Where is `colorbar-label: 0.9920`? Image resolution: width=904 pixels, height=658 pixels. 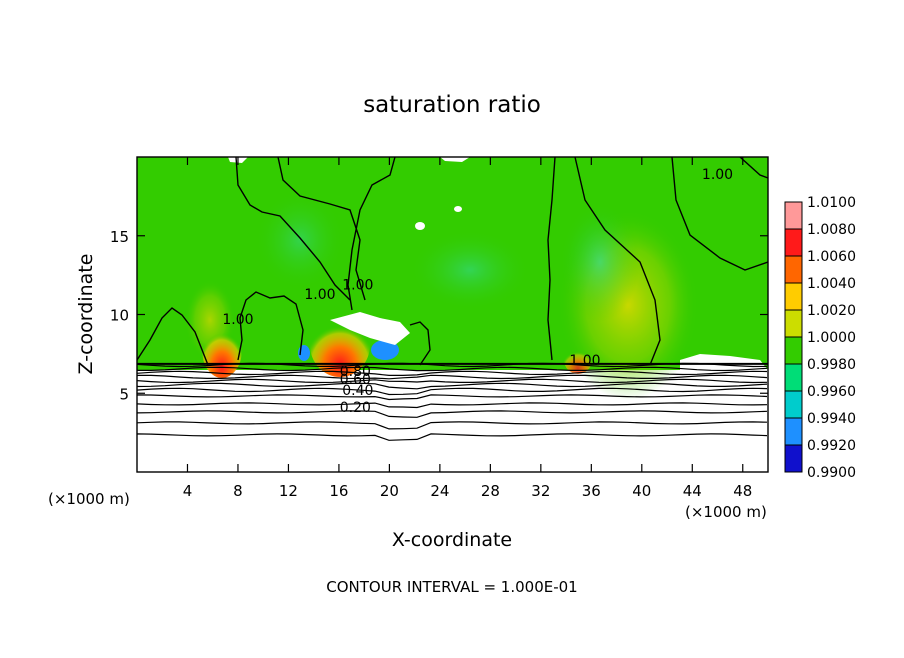 colorbar-label: 0.9920 is located at coordinates (831, 446).